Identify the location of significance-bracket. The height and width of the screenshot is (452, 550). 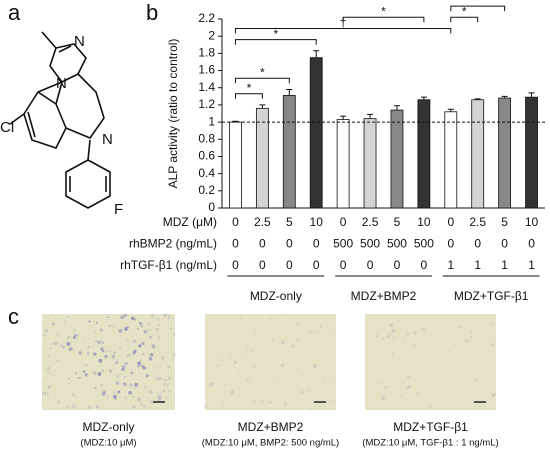
(275, 42).